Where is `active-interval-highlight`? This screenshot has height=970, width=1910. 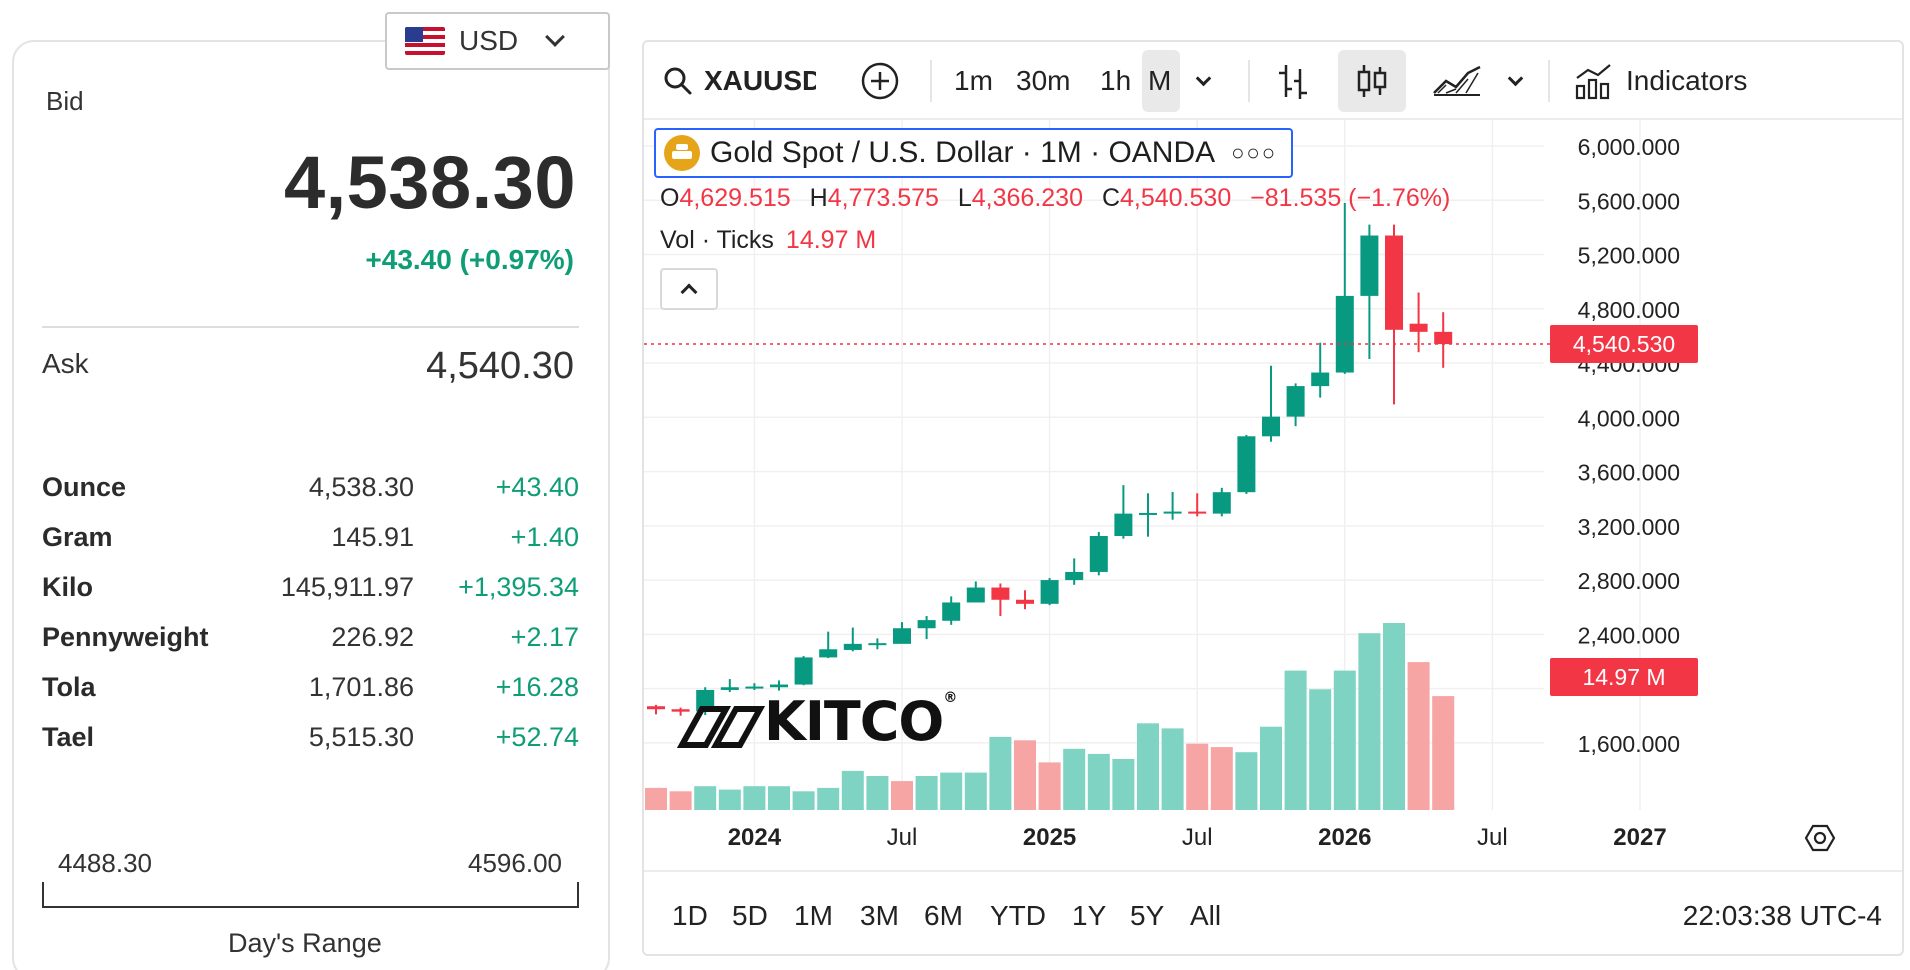
active-interval-highlight is located at coordinates (1161, 81).